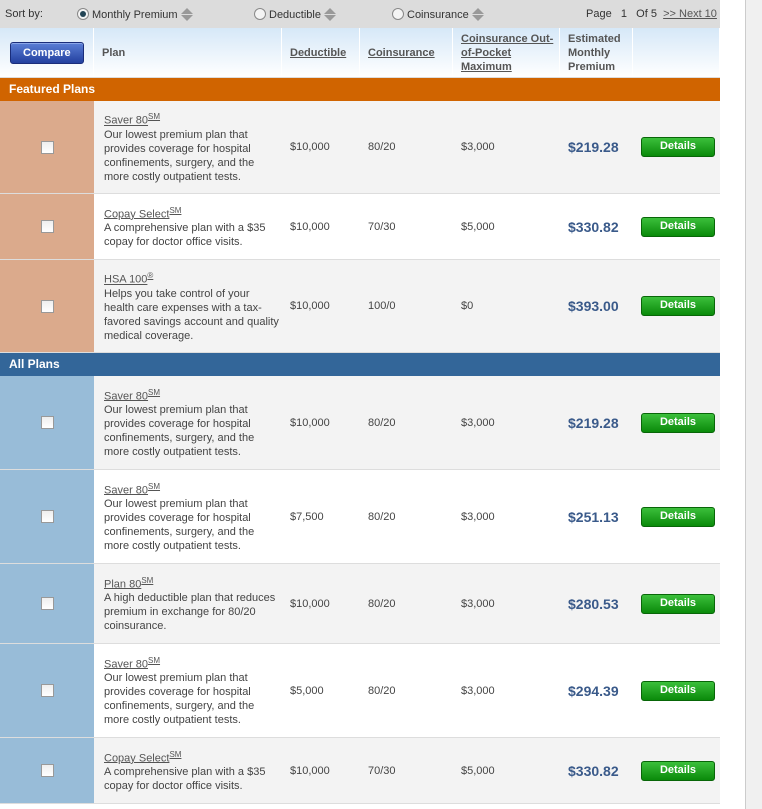 The width and height of the screenshot is (762, 809). Describe the element at coordinates (593, 690) in the screenshot. I see `premium-value: $294.39` at that location.